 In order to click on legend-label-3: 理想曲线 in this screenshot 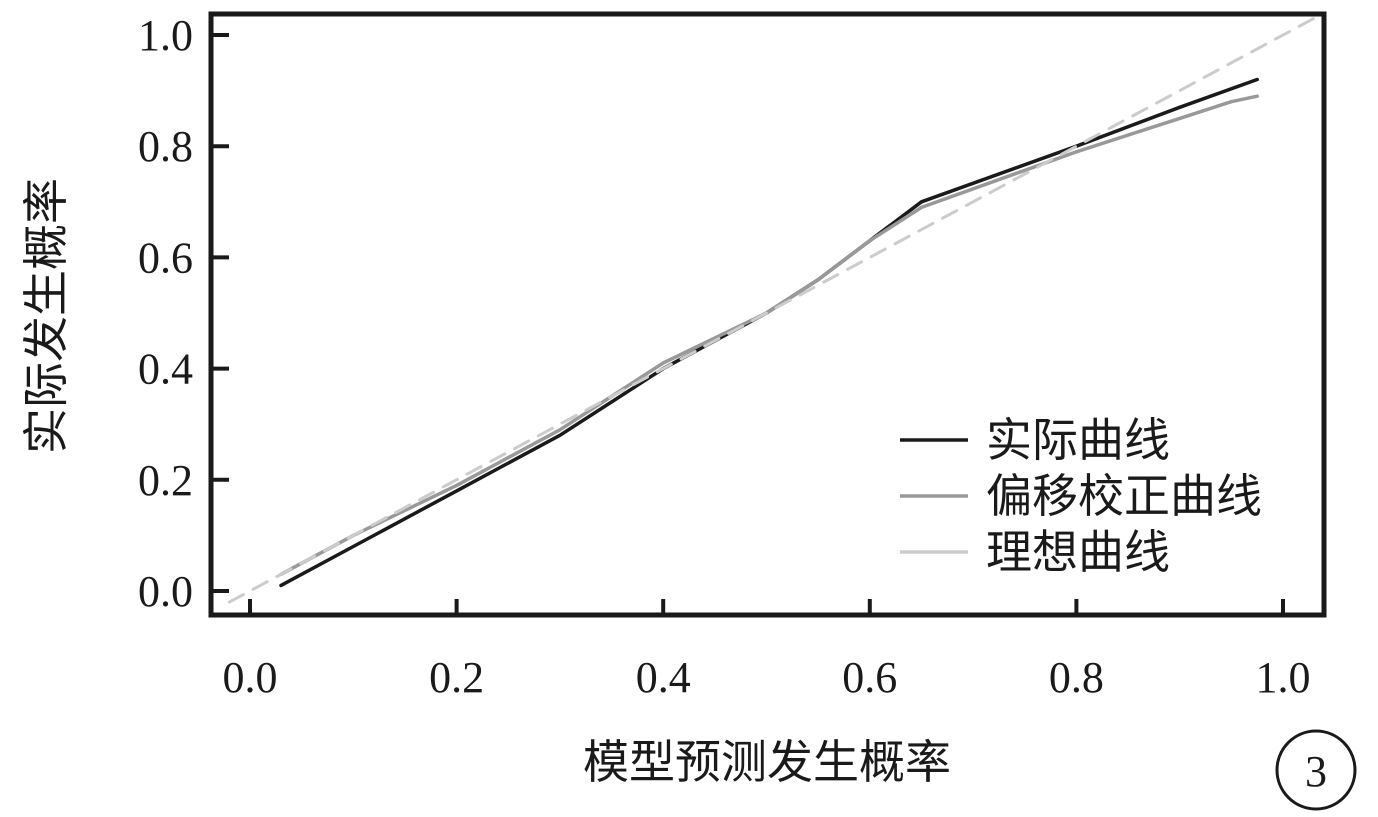, I will do `click(1078, 552)`.